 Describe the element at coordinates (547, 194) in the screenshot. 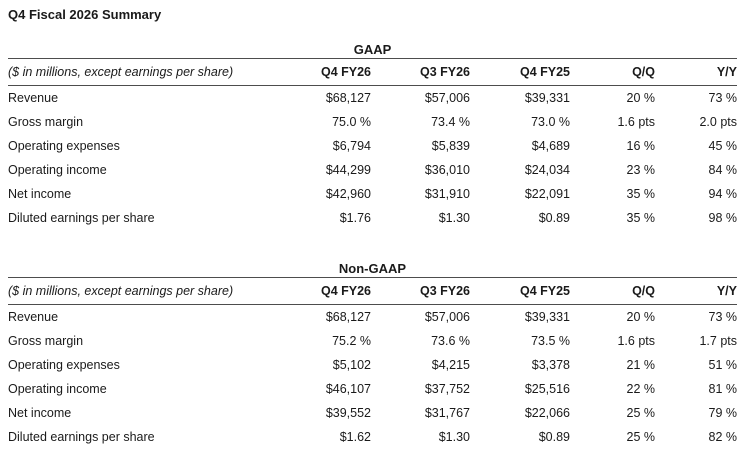

I see `cell-value: $22,091` at that location.